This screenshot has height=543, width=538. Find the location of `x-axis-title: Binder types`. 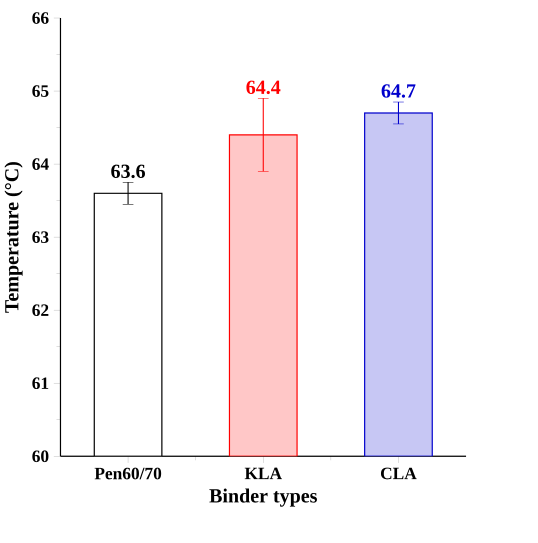

x-axis-title: Binder types is located at coordinates (263, 497).